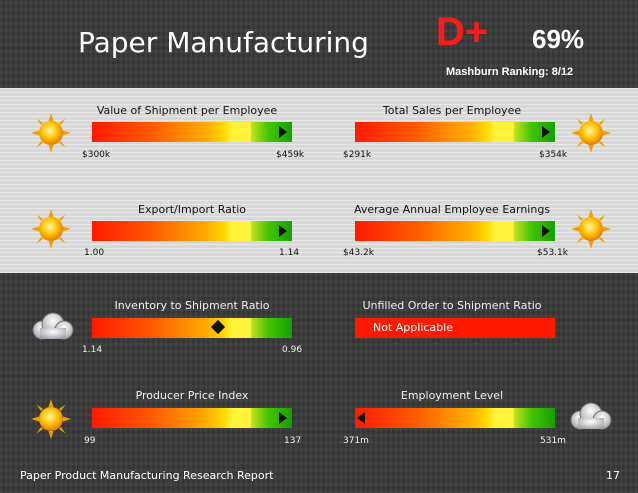 The image size is (638, 493). I want to click on page-title: Paper Manufacturing, so click(223, 42).